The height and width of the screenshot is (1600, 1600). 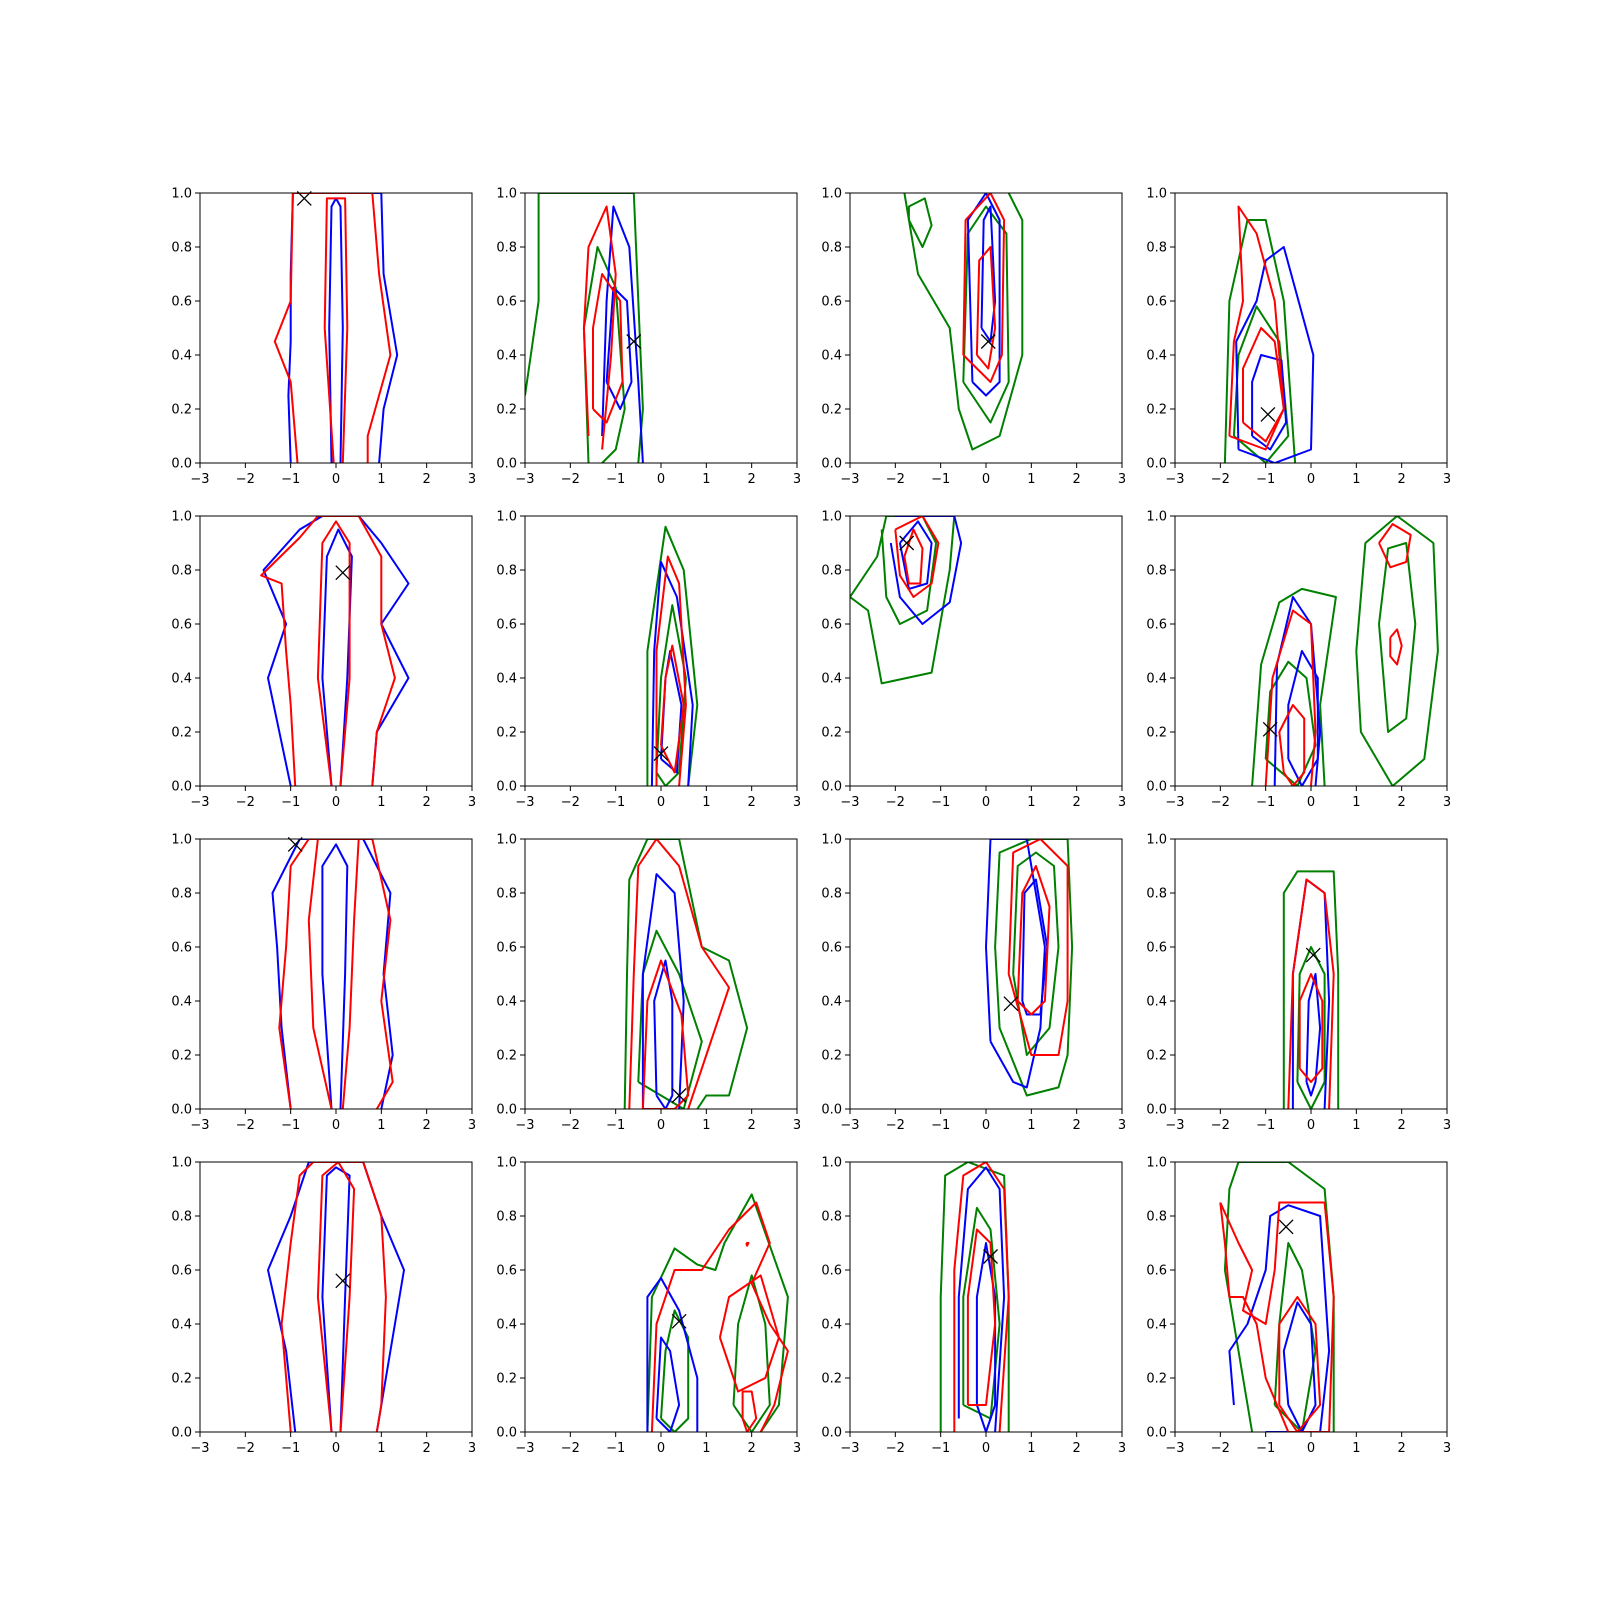 I want to click on panel-9: −3 −2 −1 0 1 2 3 0.0 0.2 0.4 0.6 0.8 1.0, so click(x=323, y=983).